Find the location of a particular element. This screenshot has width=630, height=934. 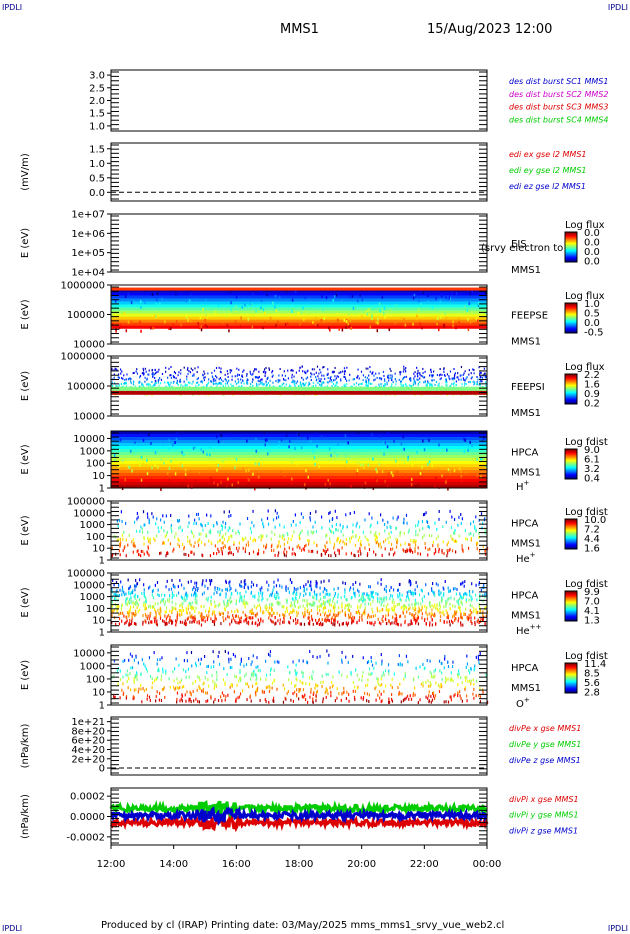

colorbar-label: Log flux is located at coordinates (585, 225).